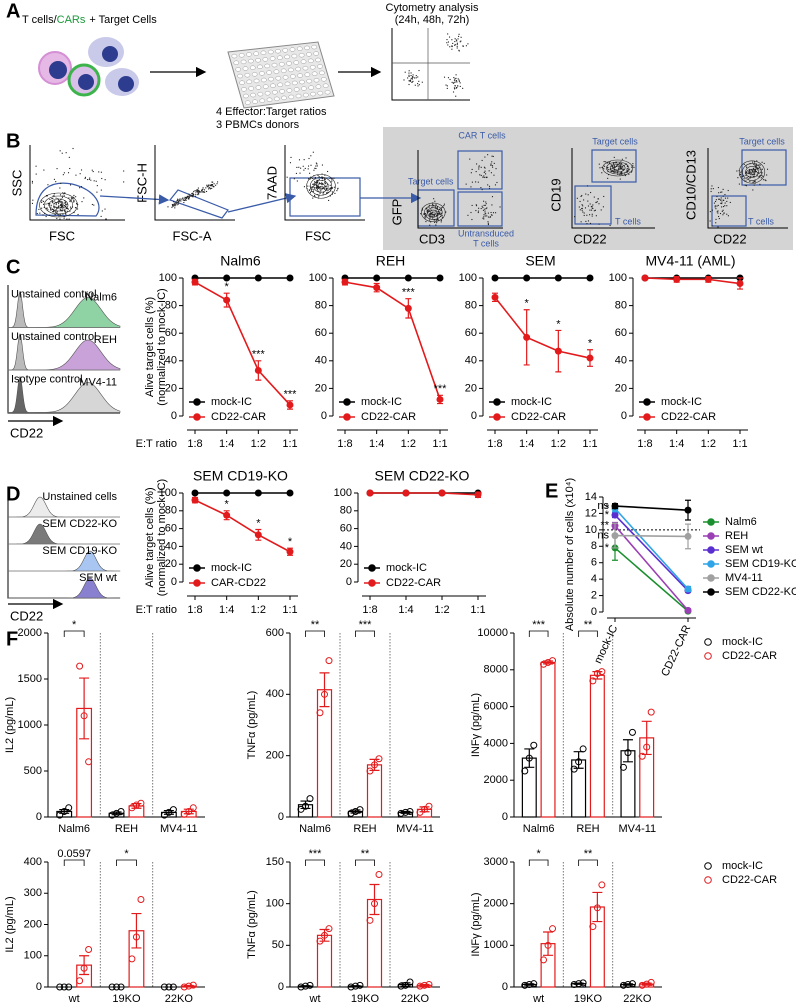  What do you see at coordinates (539, 829) in the screenshot?
I see `x-tick-label: Nalm6` at bounding box center [539, 829].